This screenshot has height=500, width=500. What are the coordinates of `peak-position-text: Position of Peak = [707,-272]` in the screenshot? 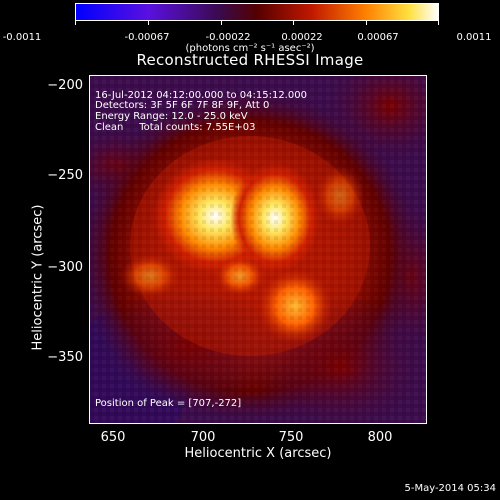 It's located at (168, 403).